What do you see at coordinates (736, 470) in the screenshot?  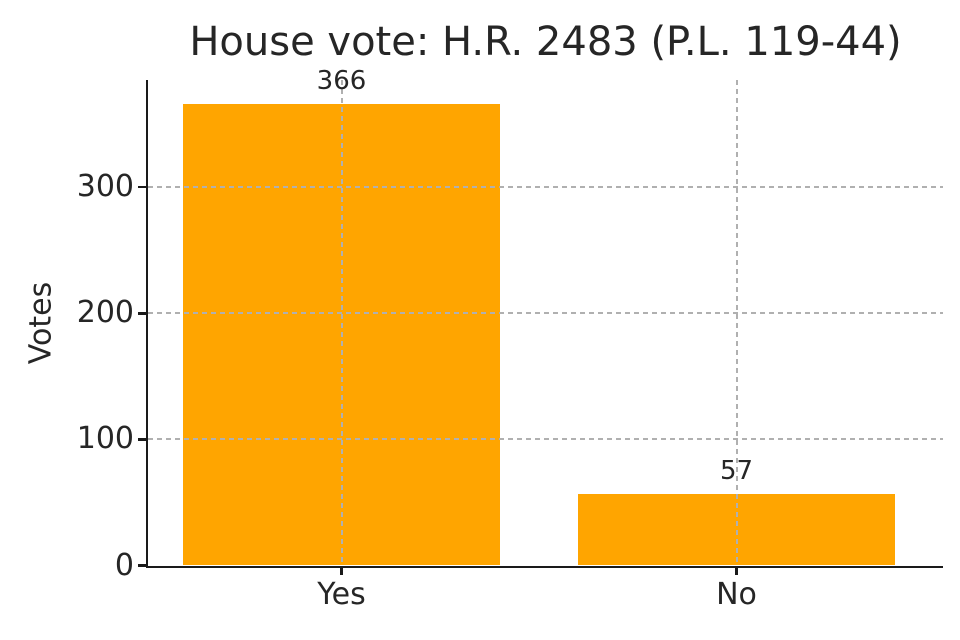 I see `bar-value-label: 57` at bounding box center [736, 470].